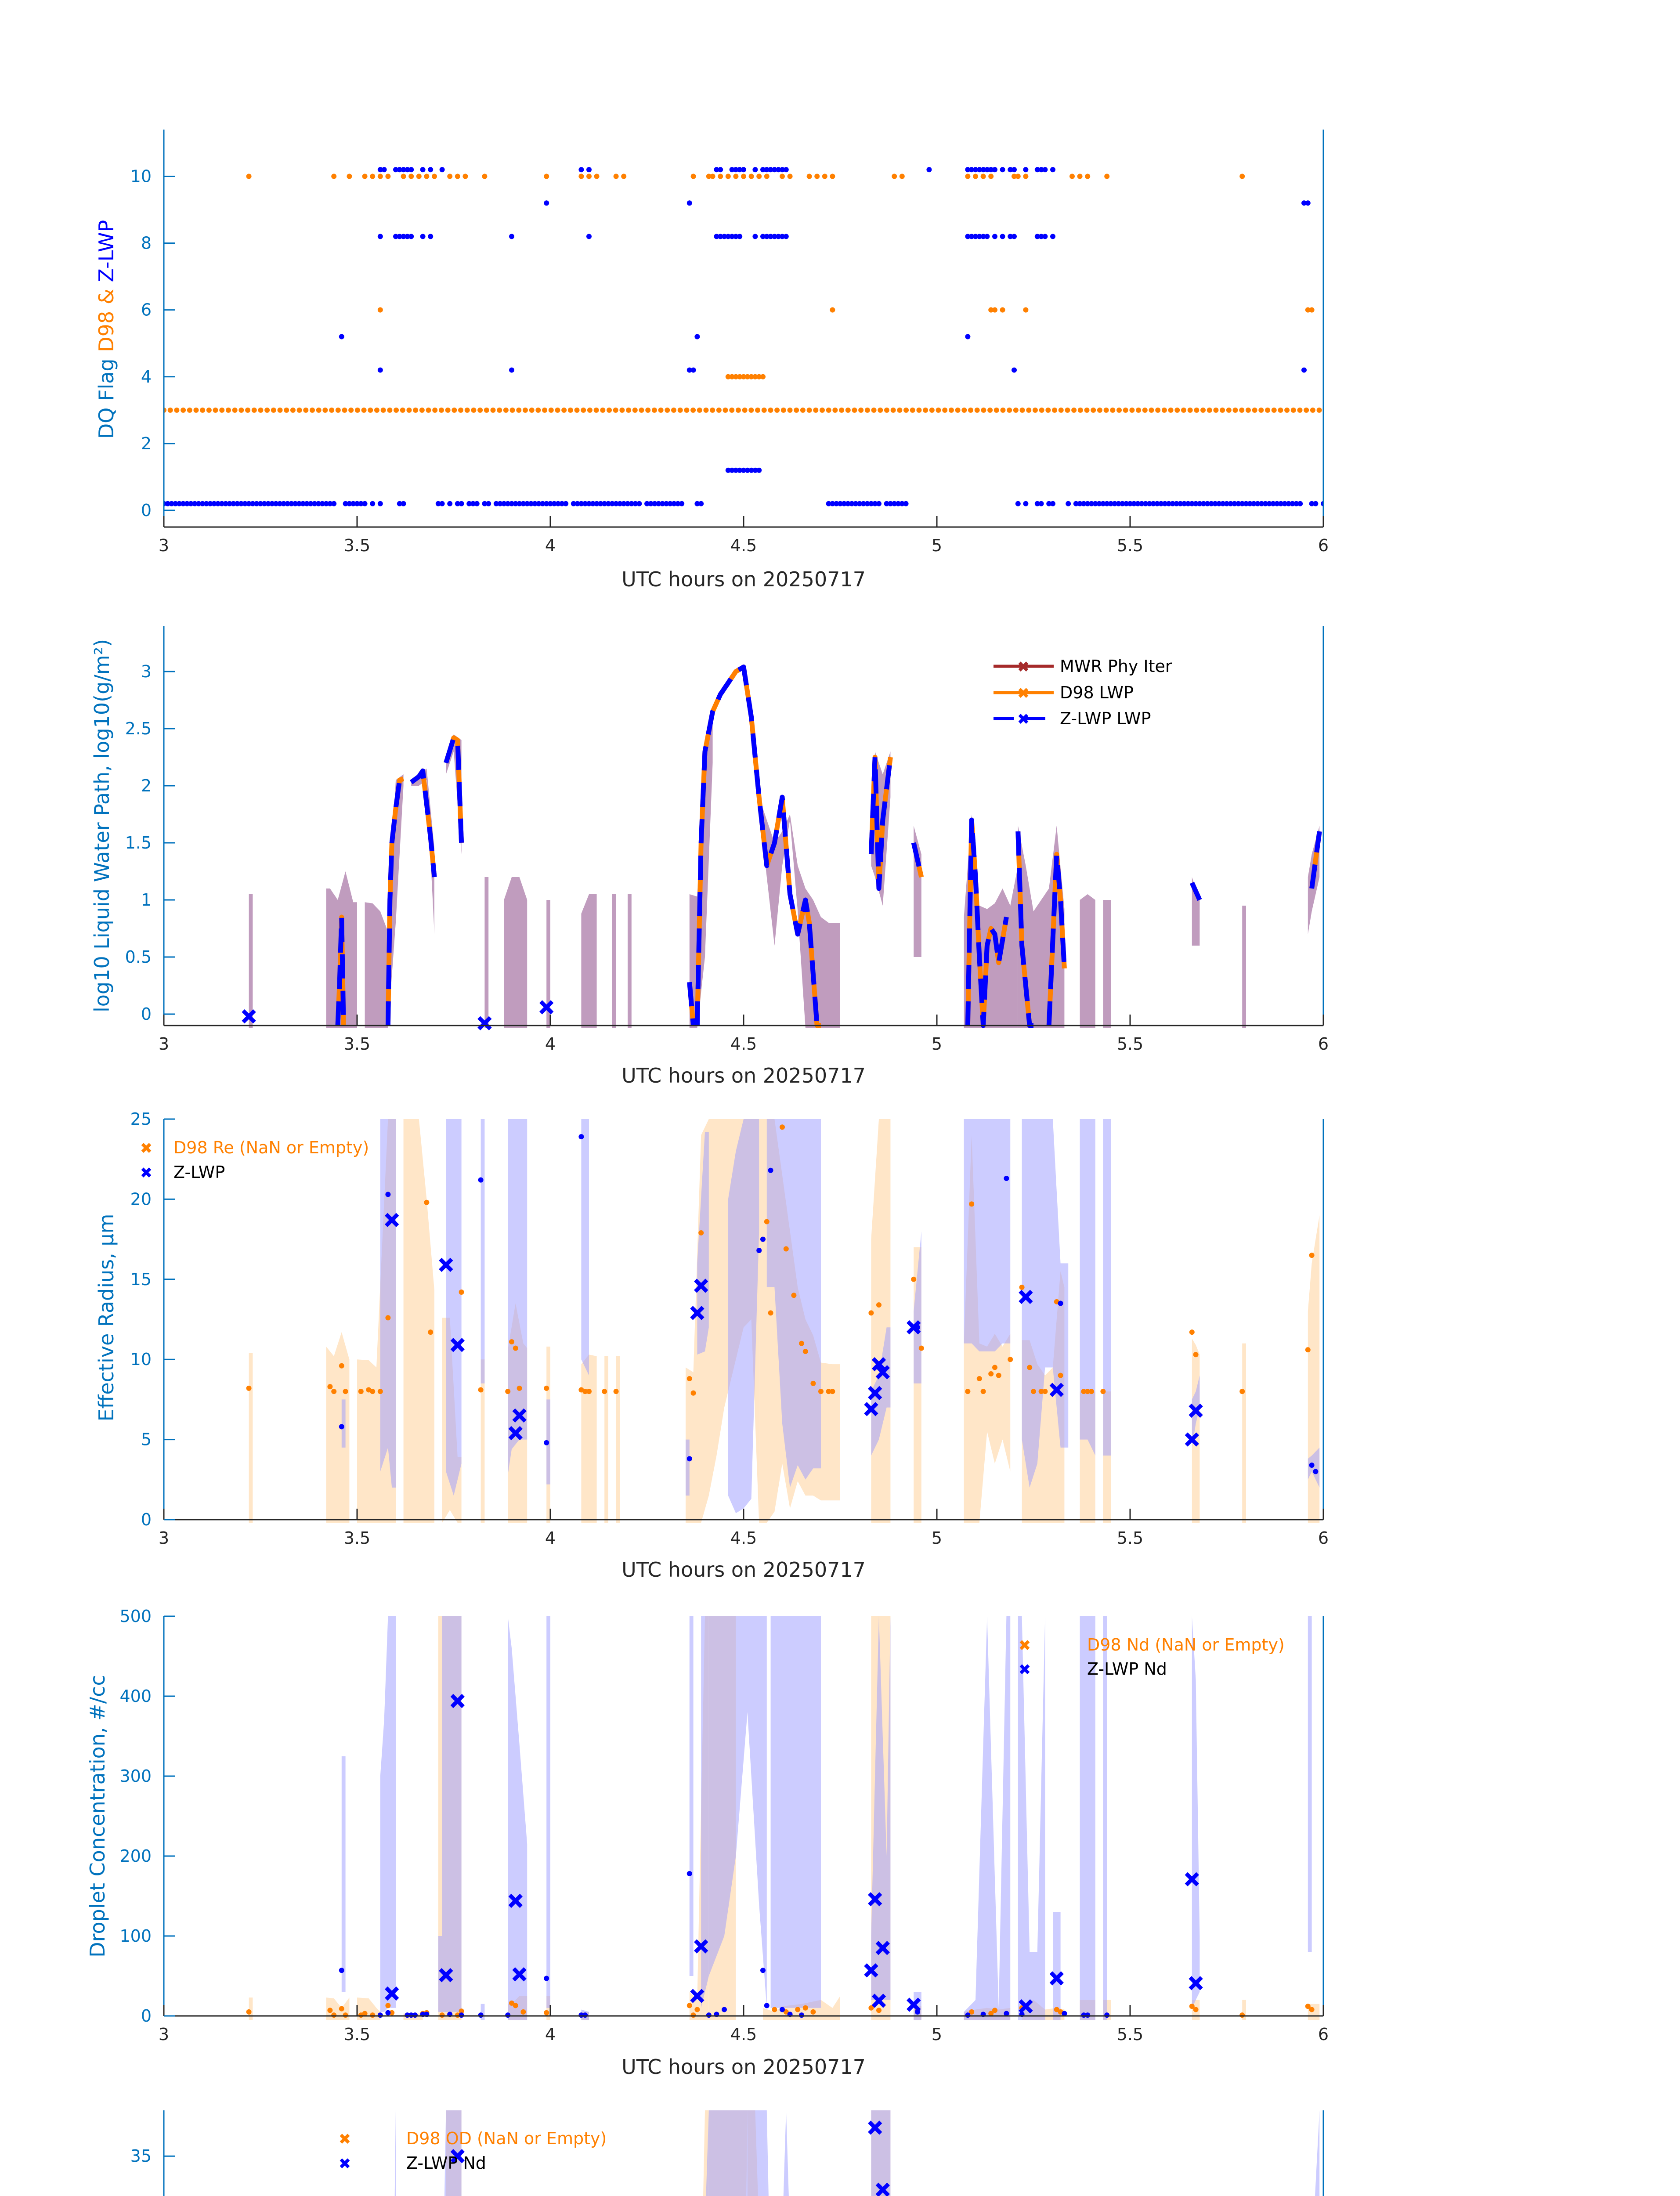  I want to click on re-plot-area, so click(783, 1321).